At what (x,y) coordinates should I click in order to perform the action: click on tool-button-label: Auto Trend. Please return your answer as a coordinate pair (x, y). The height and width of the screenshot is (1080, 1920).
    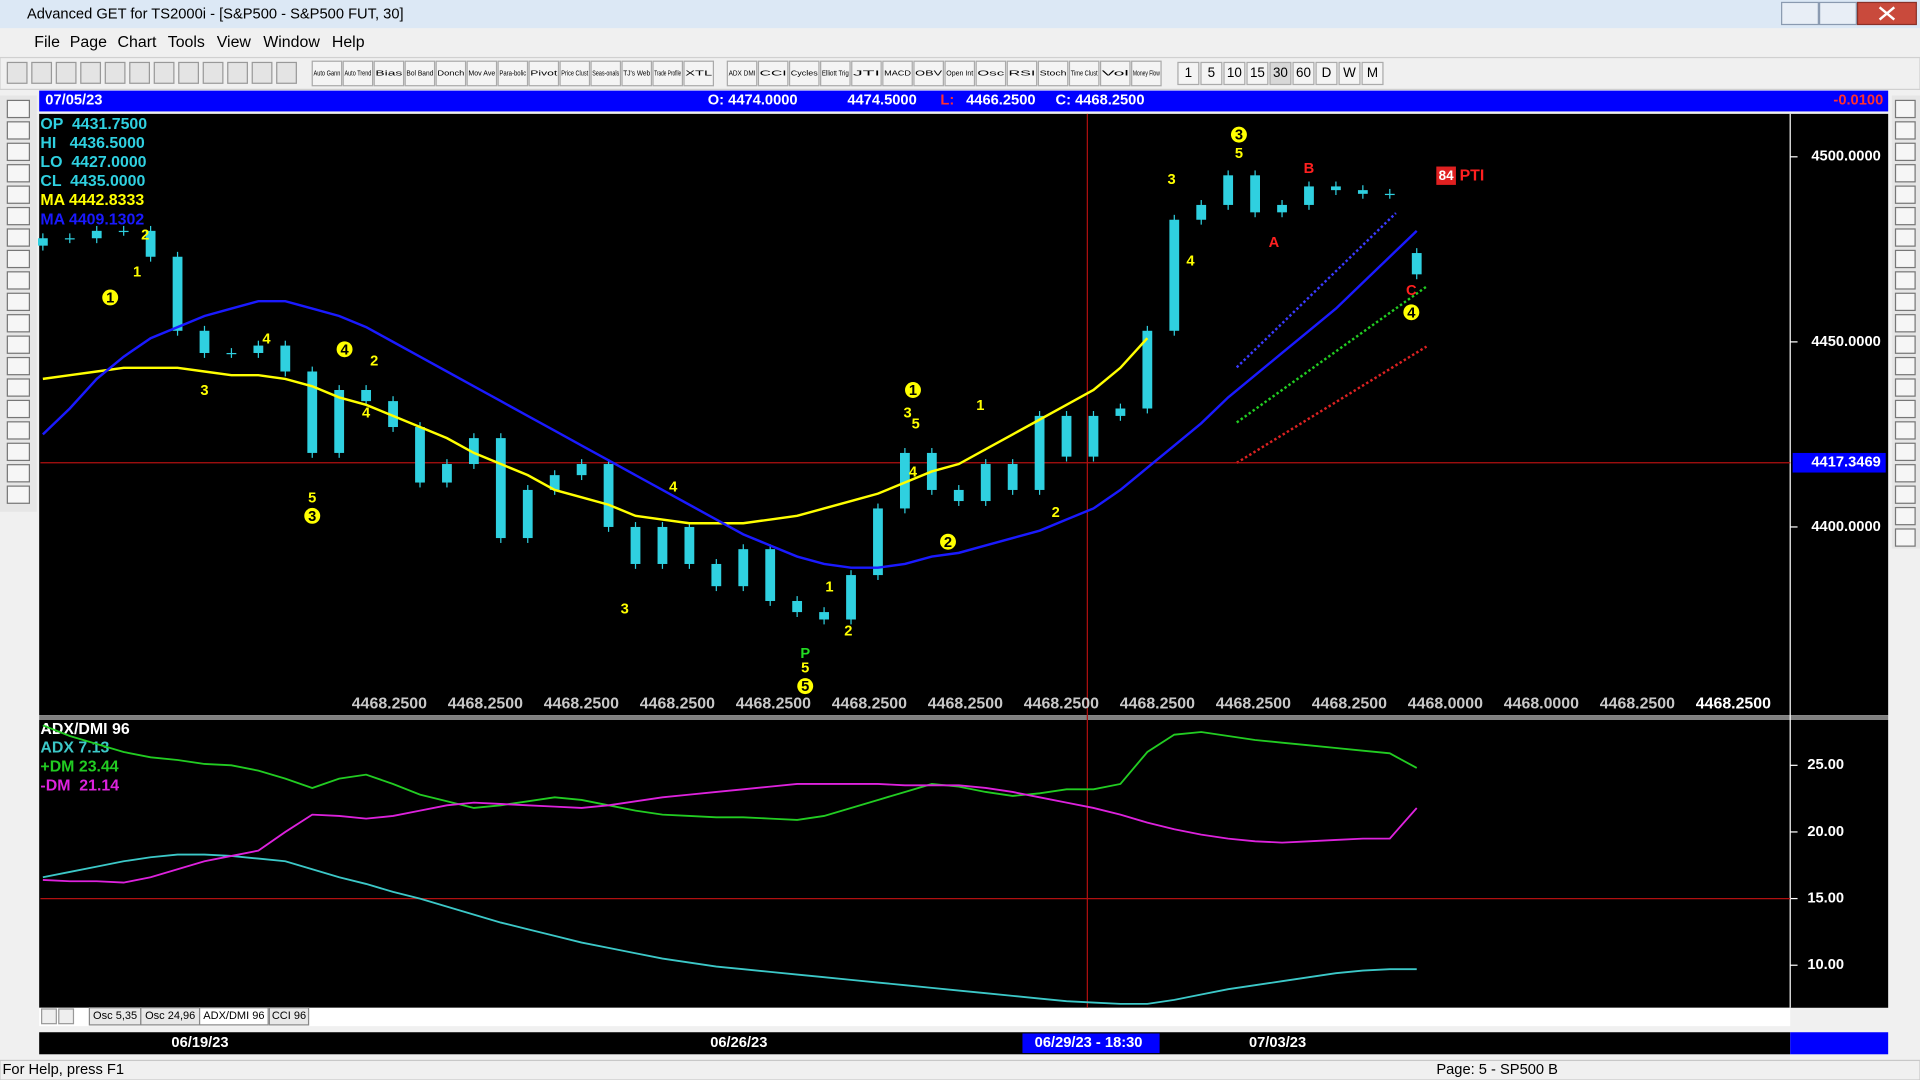
    Looking at the image, I should click on (357, 72).